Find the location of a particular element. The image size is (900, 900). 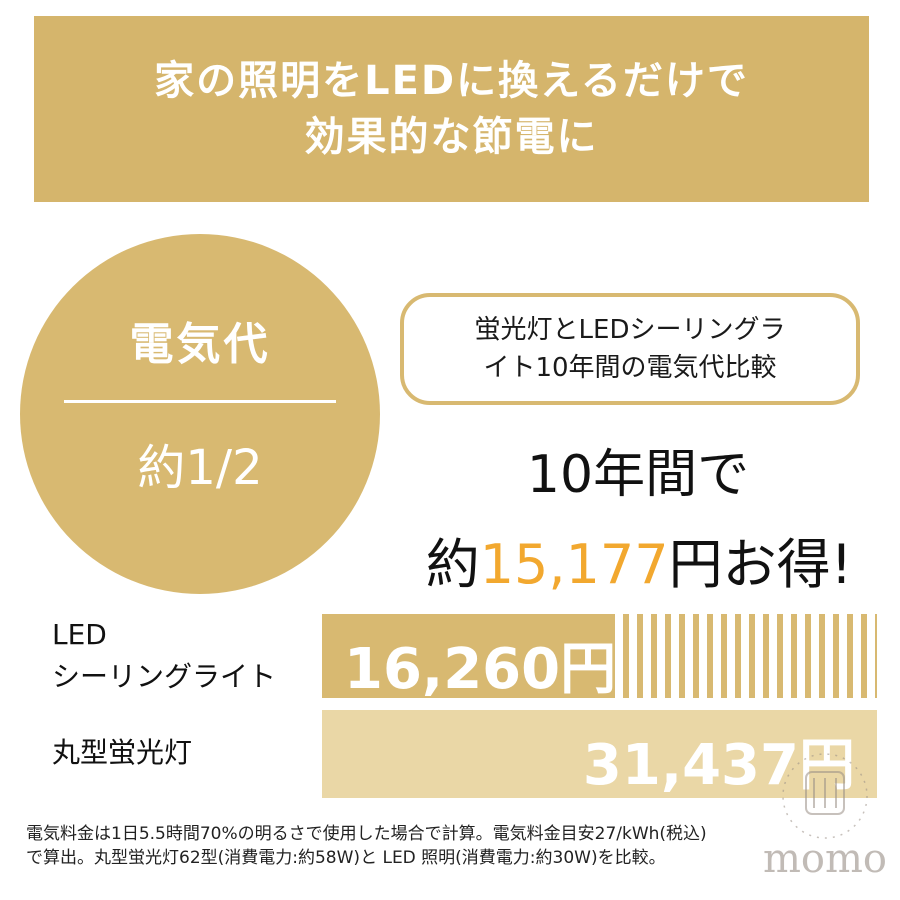

headline-period: 10年間で is located at coordinates (638, 475).